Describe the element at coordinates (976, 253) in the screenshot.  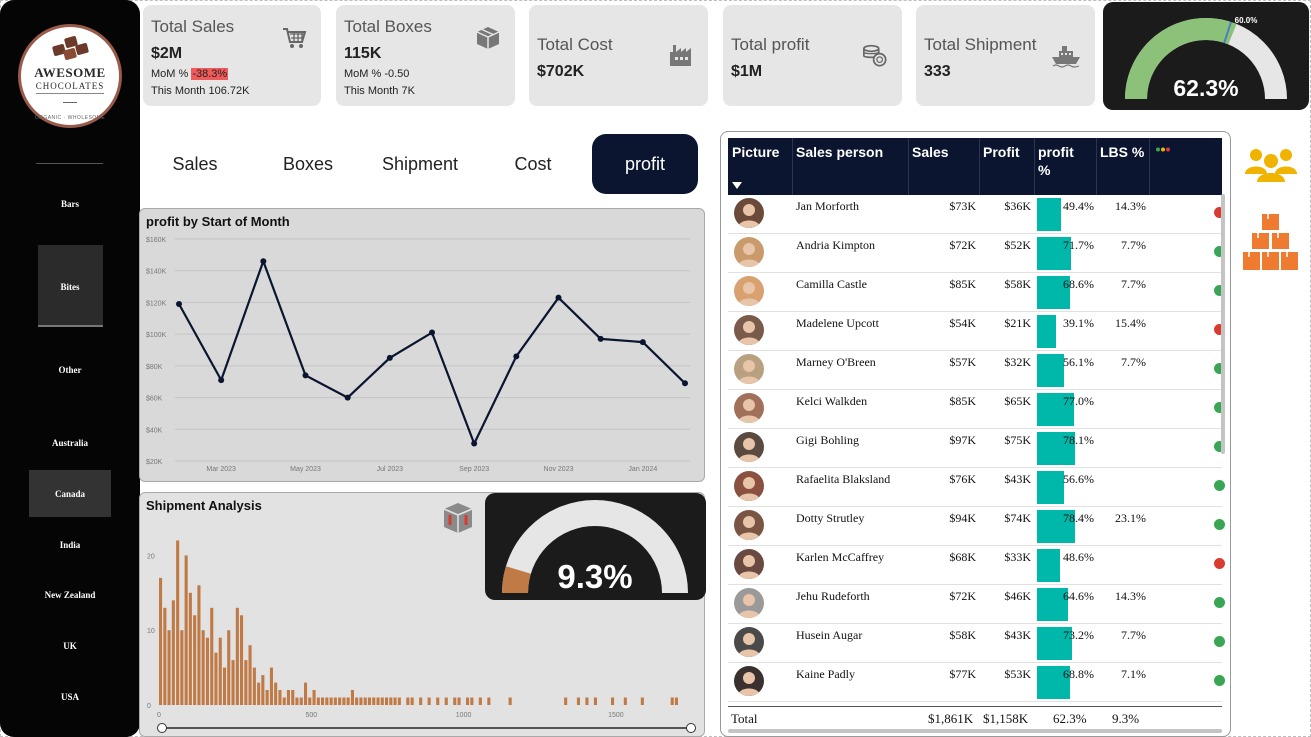
I see `table-row: Andria Kimpton $72K $52K 71.7% 7.7%` at that location.